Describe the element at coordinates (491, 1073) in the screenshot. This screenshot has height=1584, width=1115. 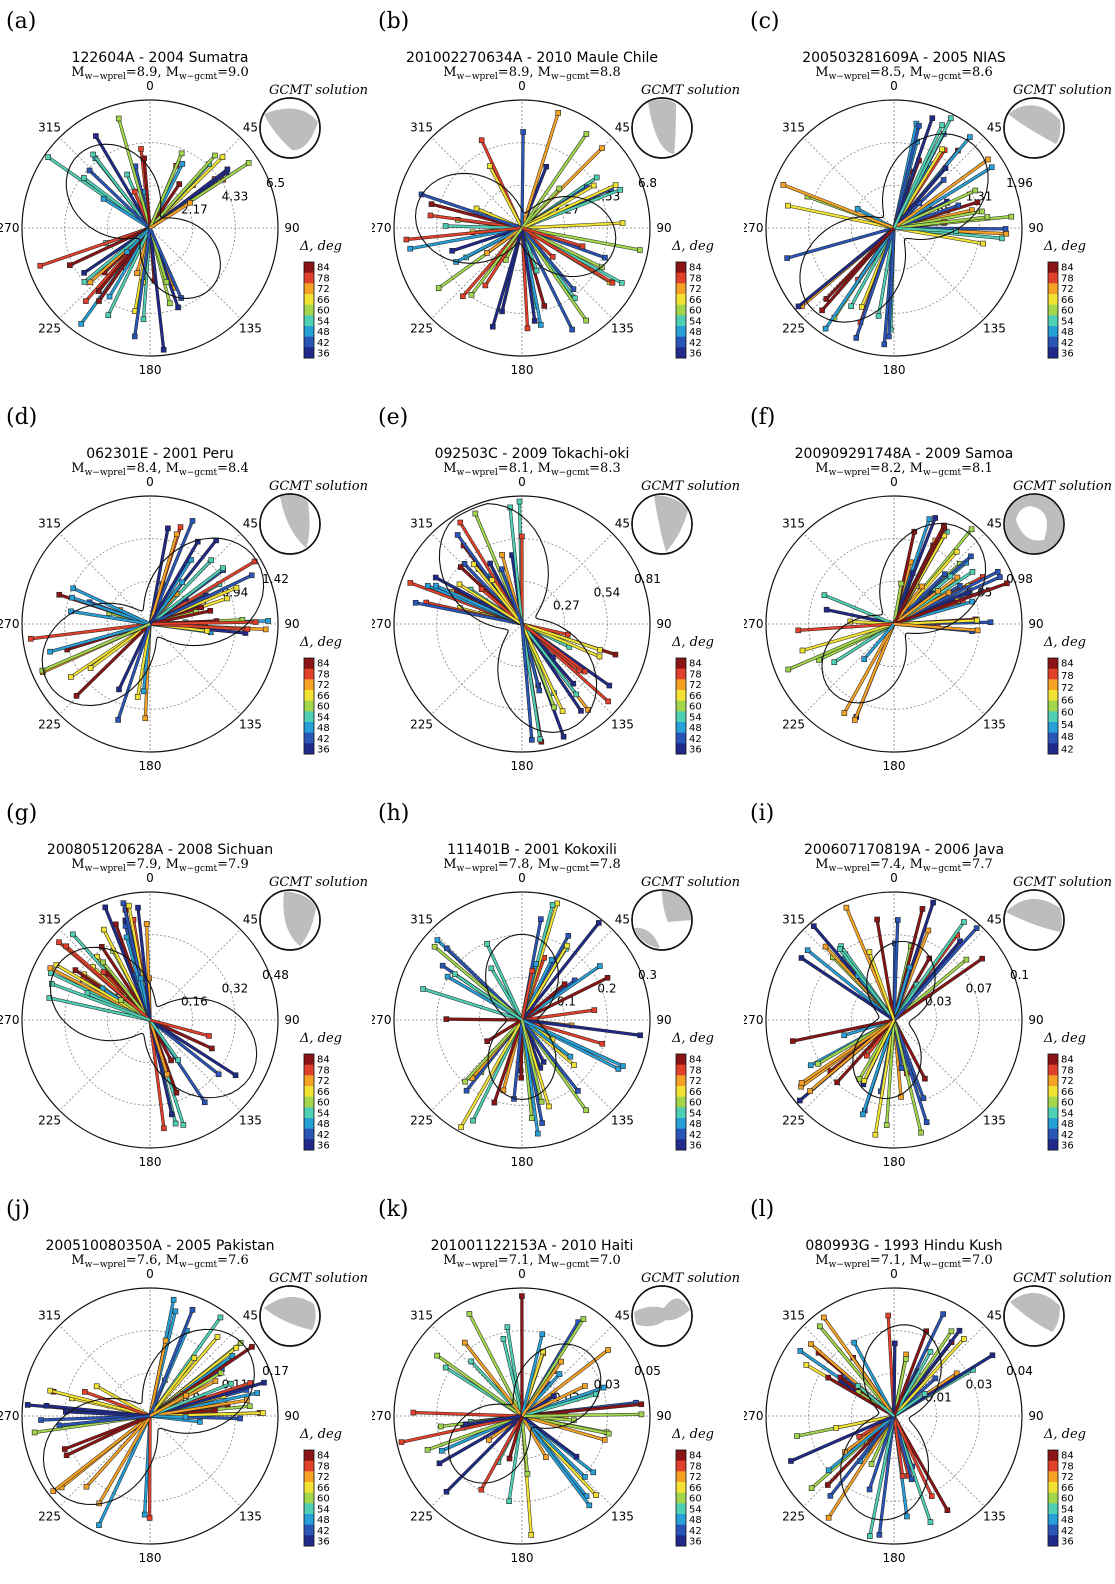
I see `station-ray` at that location.